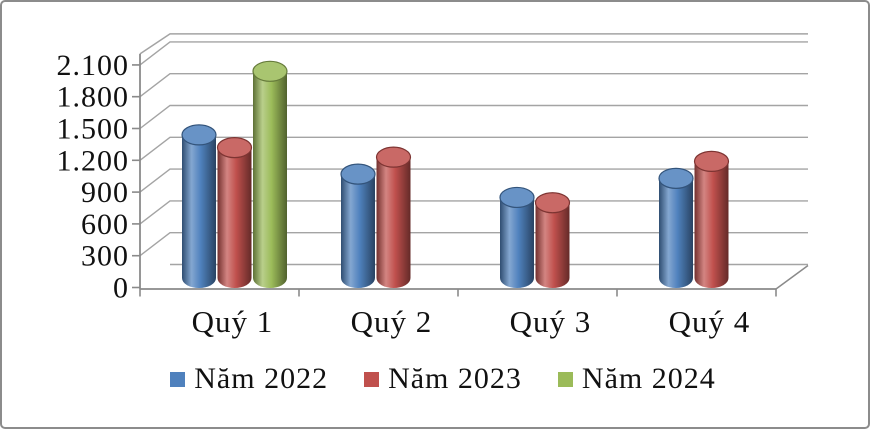 This screenshot has height=429, width=870. What do you see at coordinates (261, 378) in the screenshot?
I see `legend-label-2022: Năm 2022` at bounding box center [261, 378].